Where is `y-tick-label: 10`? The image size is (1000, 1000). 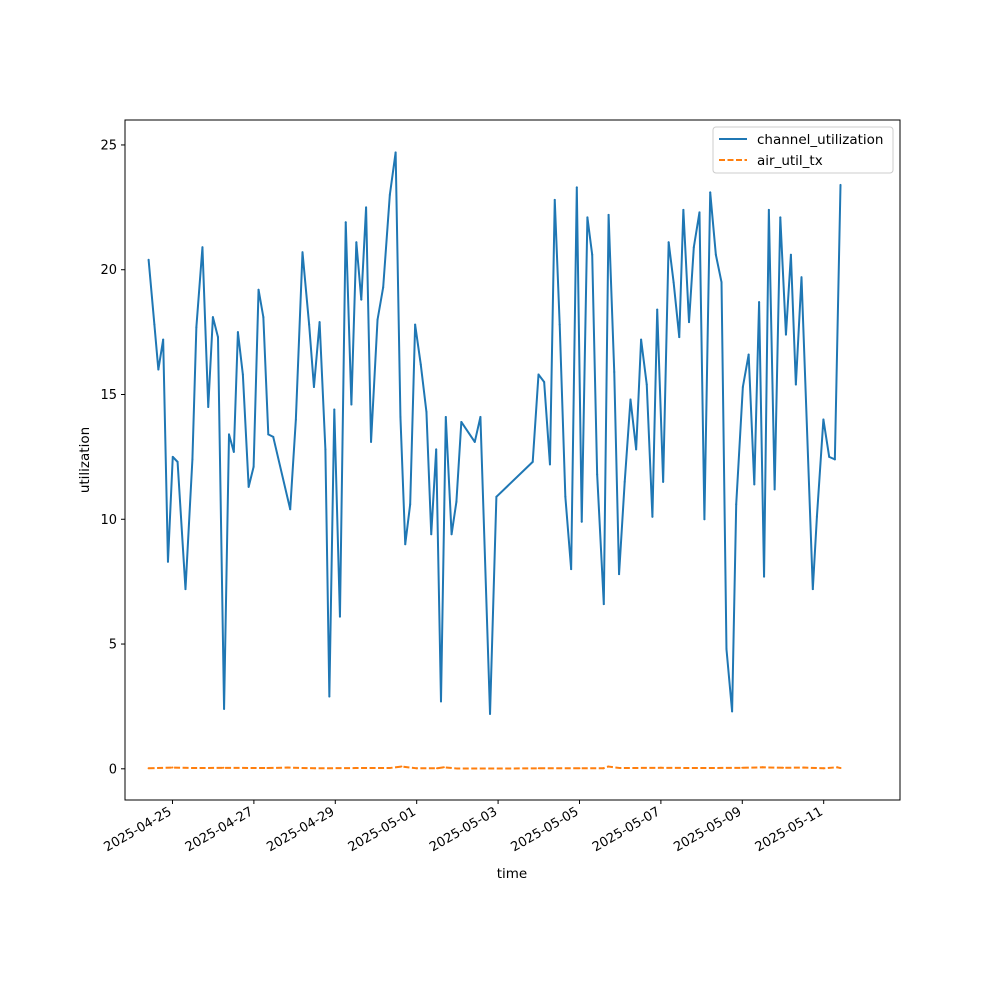
y-tick-label: 10 is located at coordinates (108, 520).